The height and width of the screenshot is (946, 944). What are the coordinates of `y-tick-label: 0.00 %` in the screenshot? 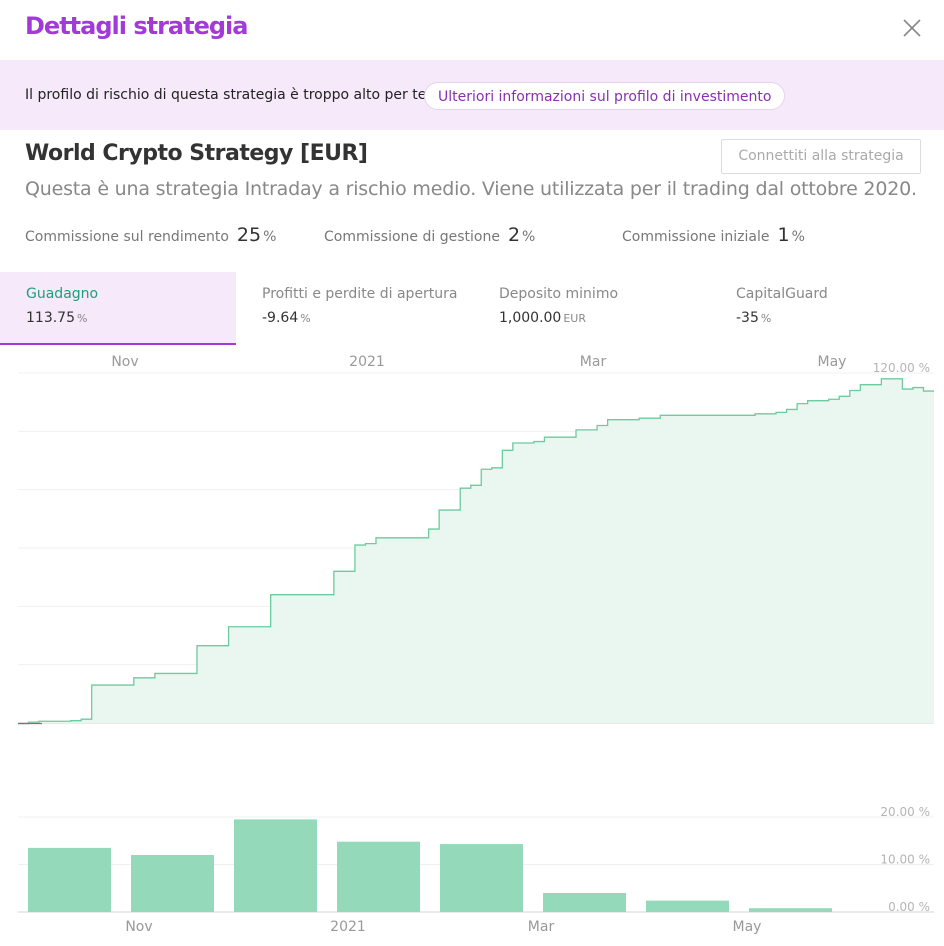 It's located at (909, 907).